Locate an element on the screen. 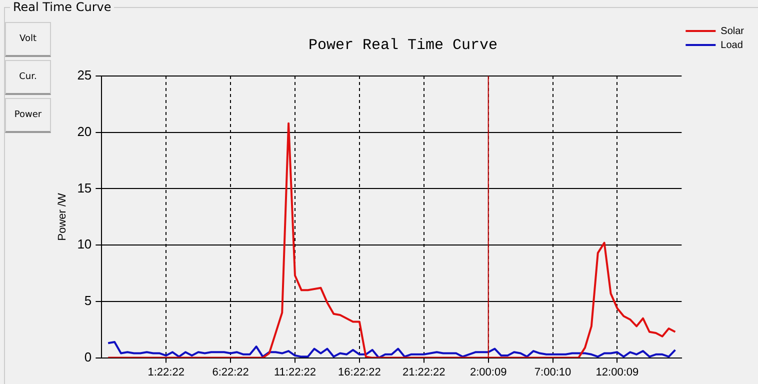  y-tick-label: 20 is located at coordinates (84, 131).